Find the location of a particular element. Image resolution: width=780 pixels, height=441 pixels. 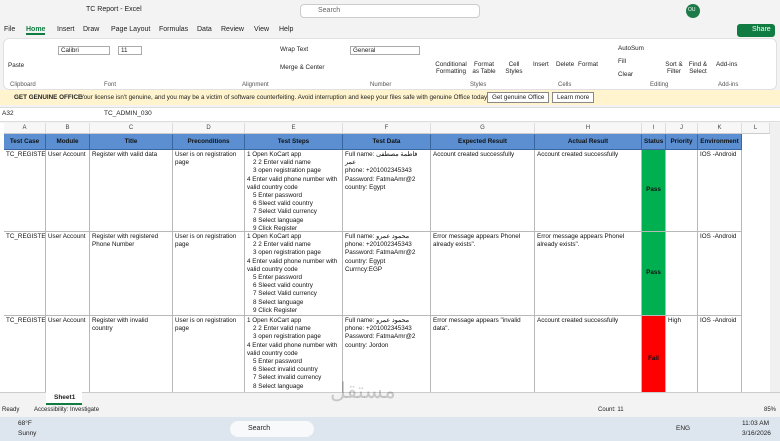

cell-styles-button: Cell Styles is located at coordinates (514, 68).